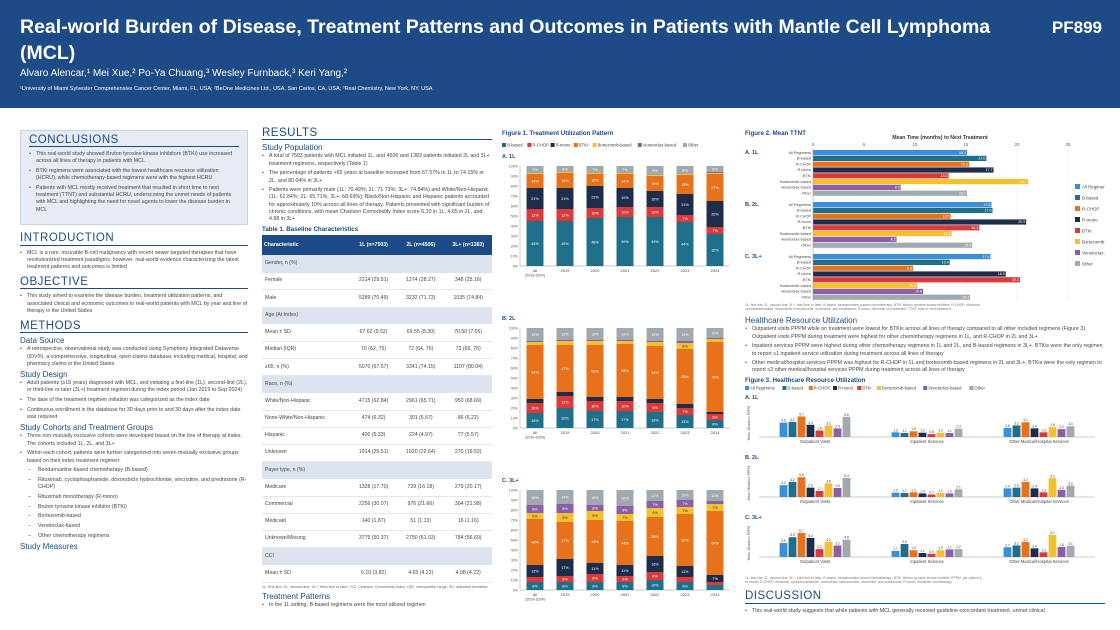 The width and height of the screenshot is (1120, 630). Describe the element at coordinates (685, 422) in the screenshot. I see `data-label: 13%` at that location.